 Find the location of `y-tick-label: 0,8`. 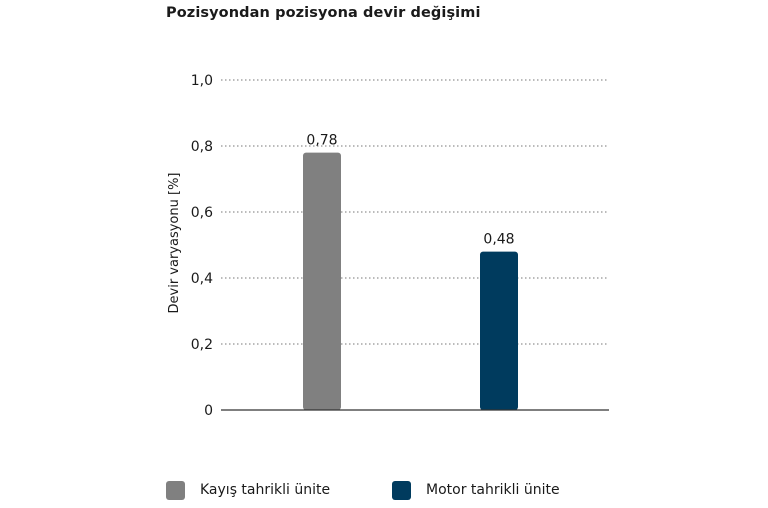

y-tick-label: 0,8 is located at coordinates (202, 147).